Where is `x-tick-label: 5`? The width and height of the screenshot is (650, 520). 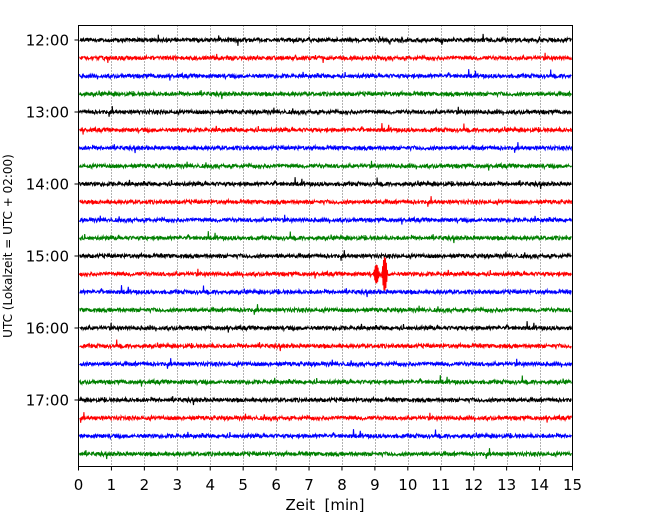 x-tick-label: 5 is located at coordinates (243, 485).